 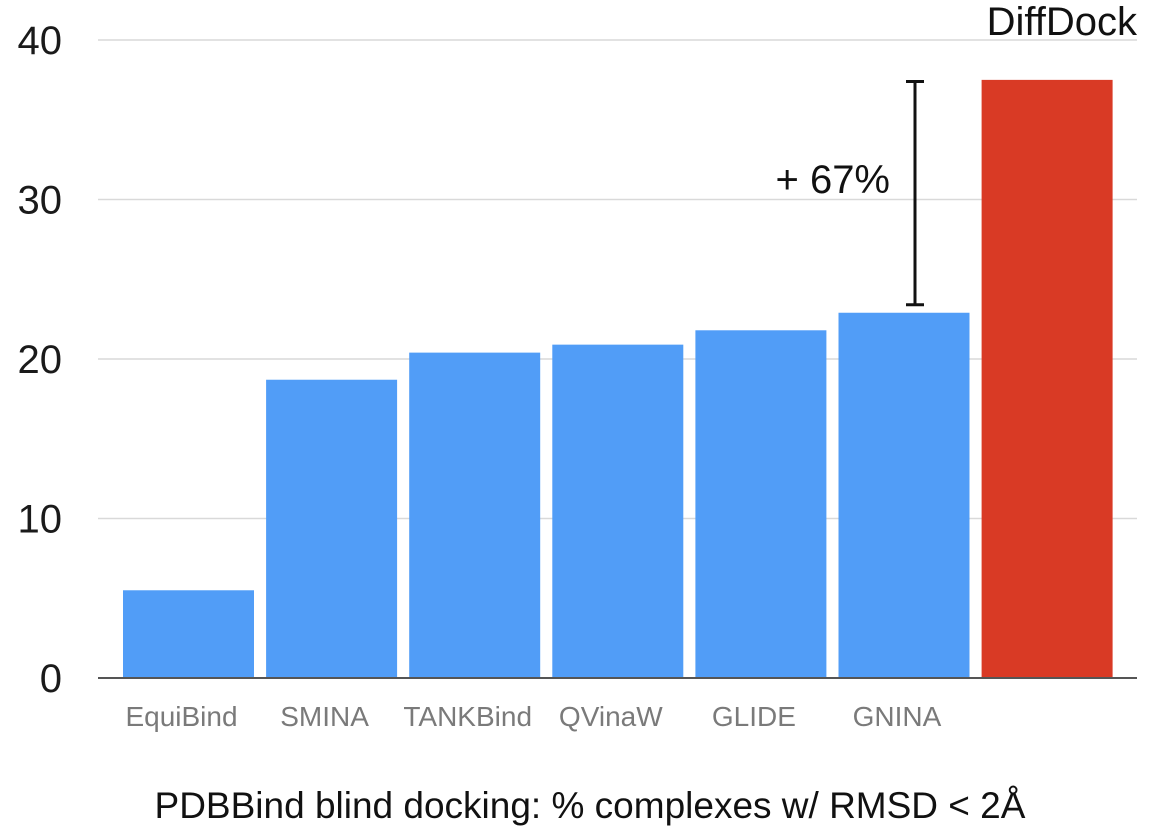 I want to click on bar-qvinaw, so click(x=618, y=511).